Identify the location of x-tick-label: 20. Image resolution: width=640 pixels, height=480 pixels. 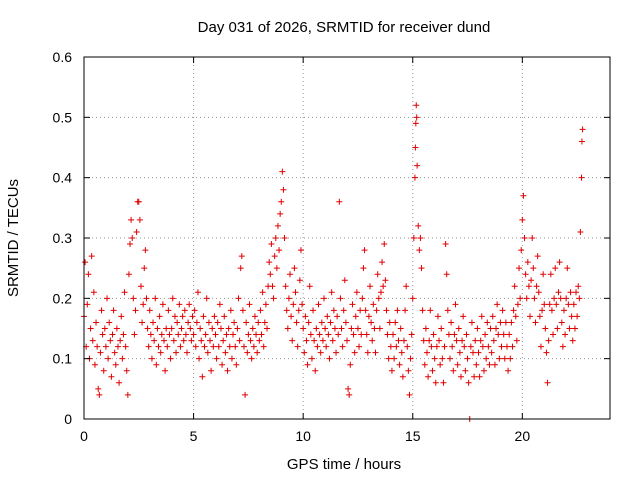
(523, 436).